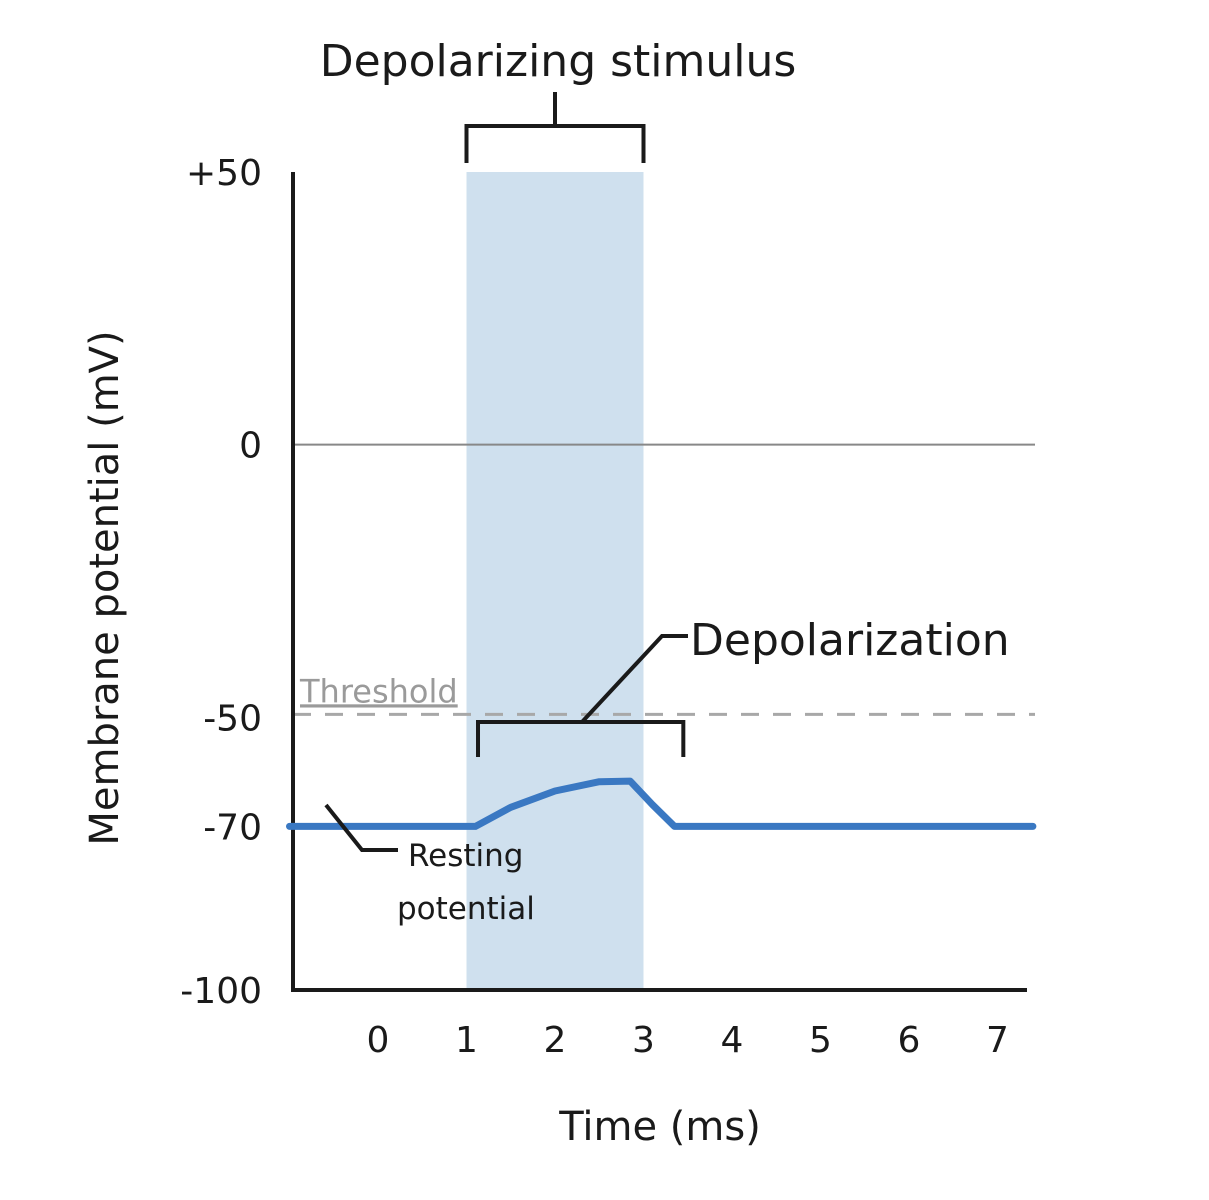 The width and height of the screenshot is (1209, 1200). Describe the element at coordinates (850, 640) in the screenshot. I see `depolarization-label: Depolarization` at that location.